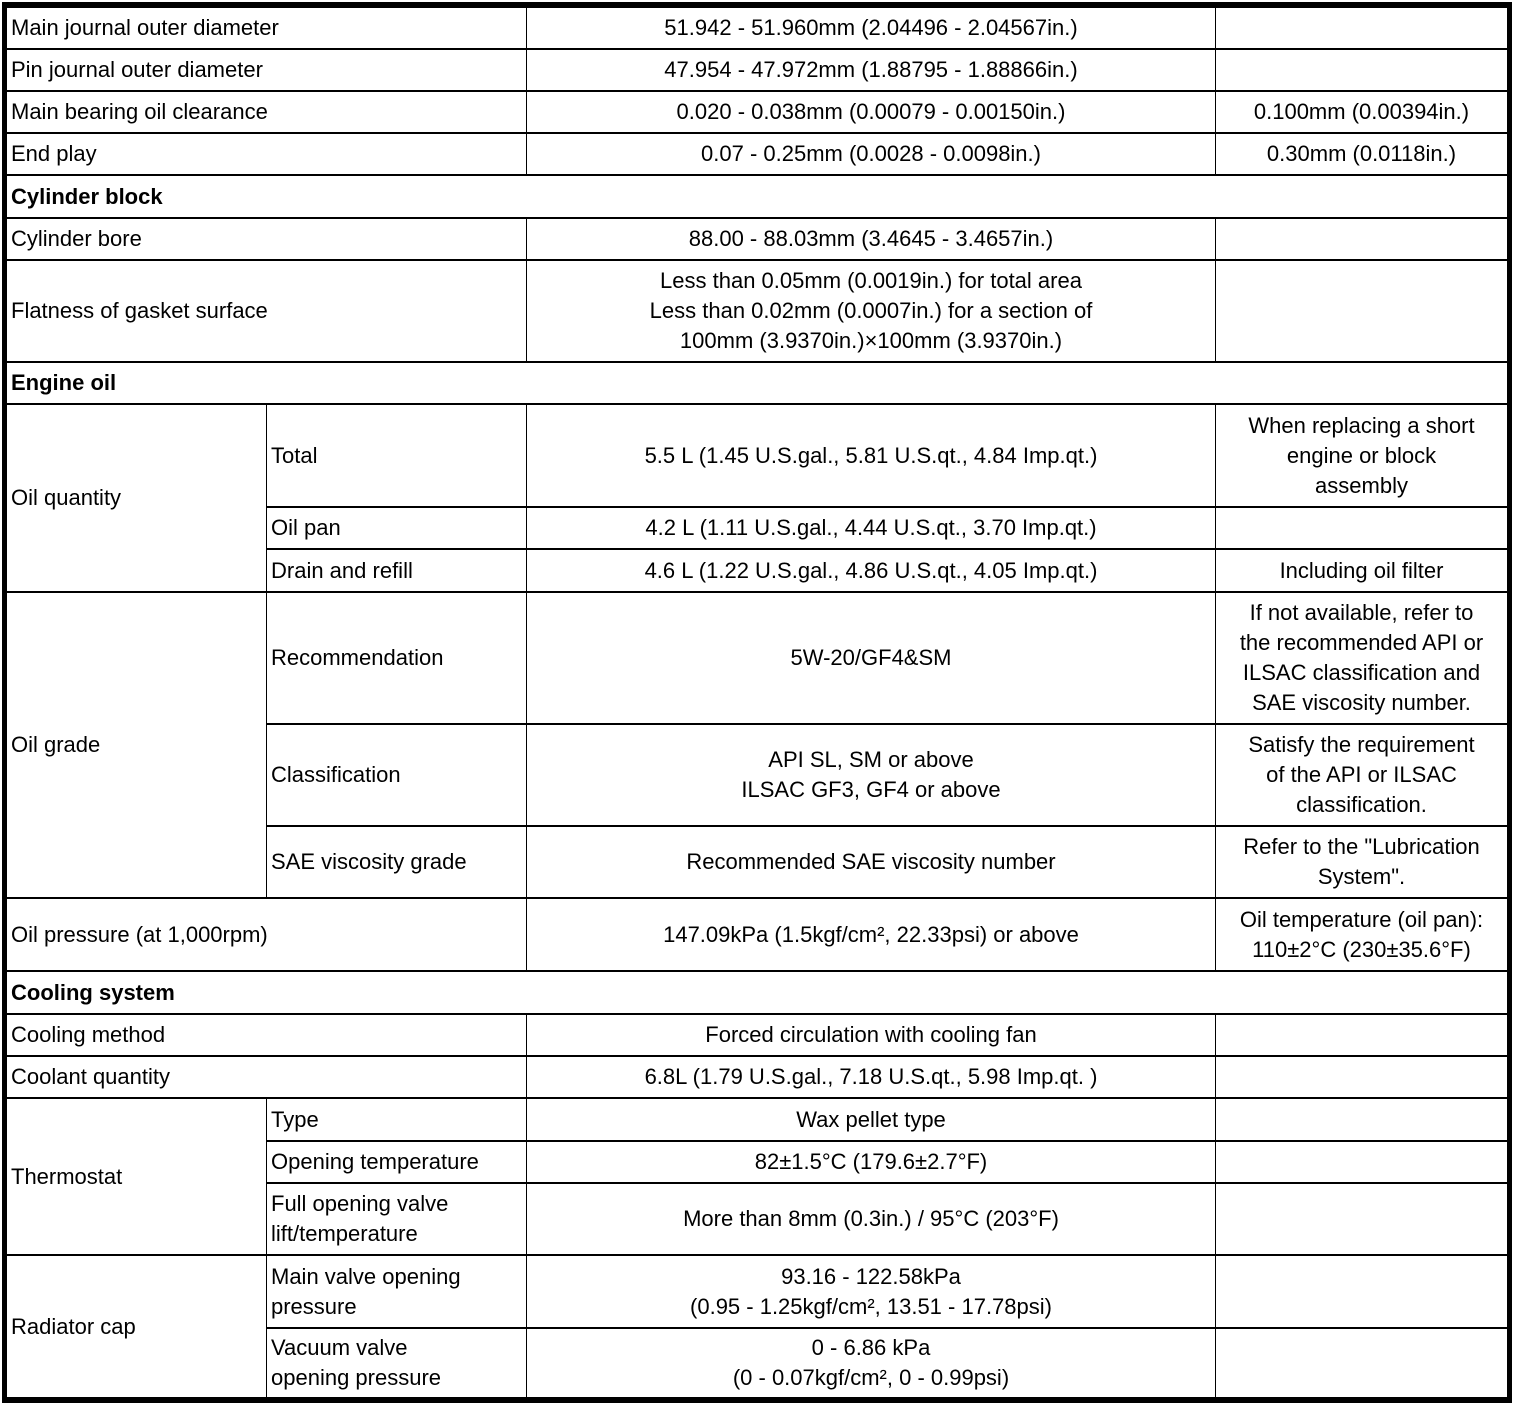 This screenshot has width=1520, height=1408. I want to click on row-label: Pin journal outer diameter, so click(266, 70).